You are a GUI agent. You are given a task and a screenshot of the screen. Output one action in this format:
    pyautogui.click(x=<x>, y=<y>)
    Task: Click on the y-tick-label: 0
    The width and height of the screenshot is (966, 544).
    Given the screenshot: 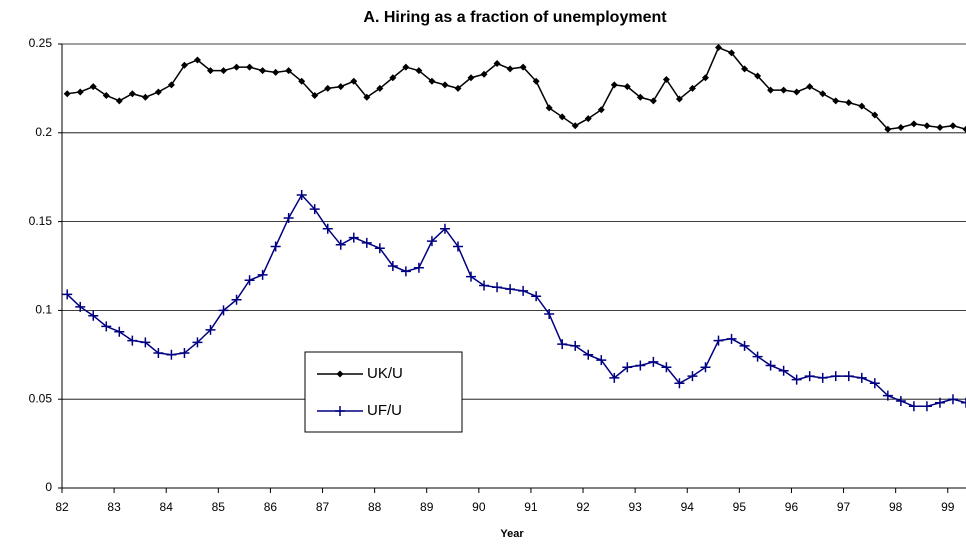 What is the action you would take?
    pyautogui.click(x=48, y=487)
    